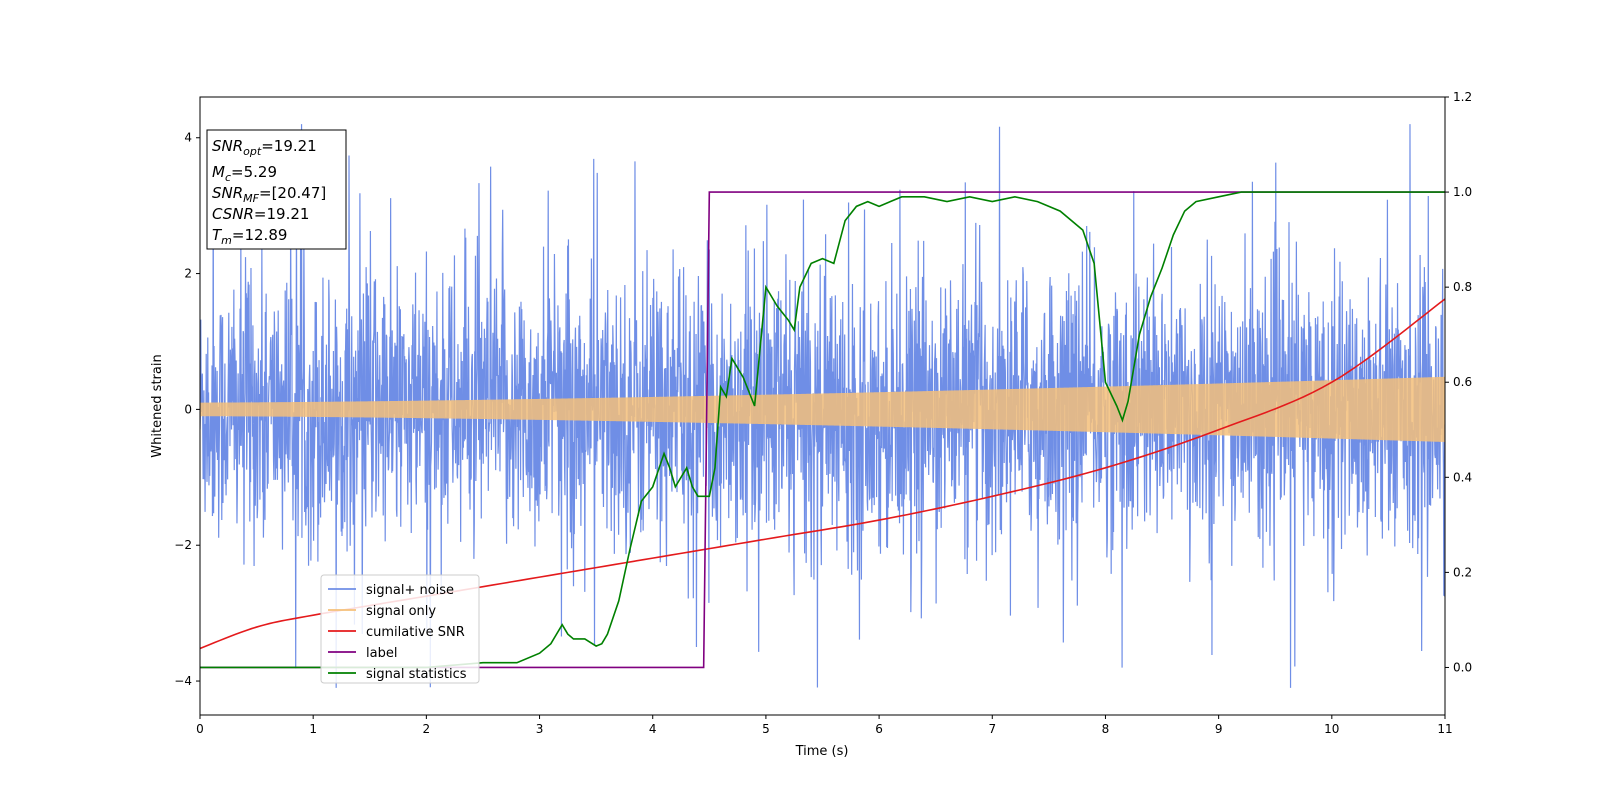 This screenshot has height=800, width=1600. What do you see at coordinates (992, 729) in the screenshot?
I see `x-tick-label: 7` at bounding box center [992, 729].